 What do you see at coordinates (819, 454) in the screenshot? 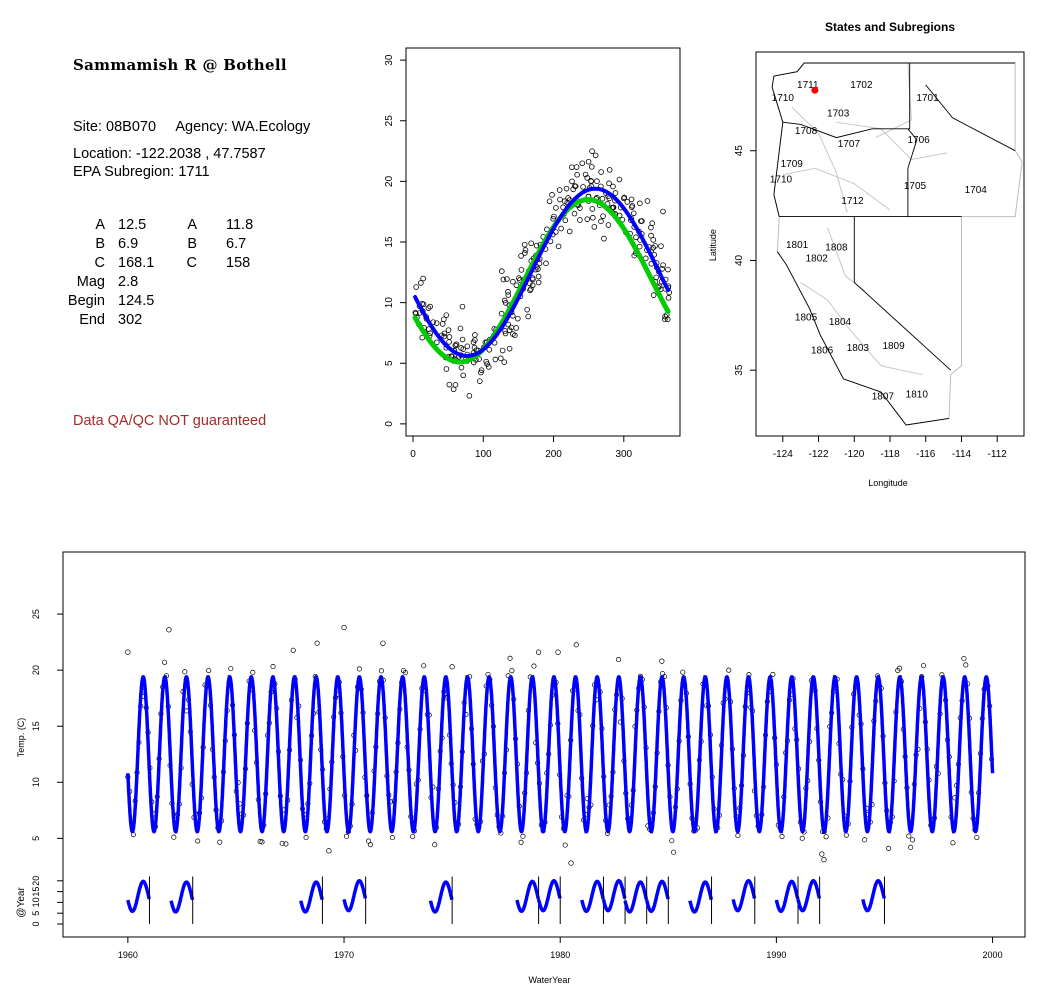
I see `x-tick-label: -122` at bounding box center [819, 454].